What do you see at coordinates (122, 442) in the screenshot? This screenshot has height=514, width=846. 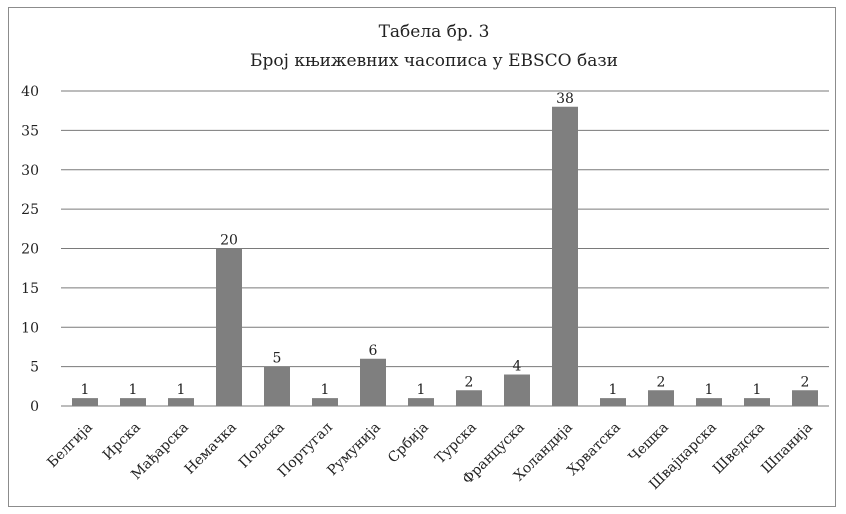 I see `x-tick-label: Ирска` at bounding box center [122, 442].